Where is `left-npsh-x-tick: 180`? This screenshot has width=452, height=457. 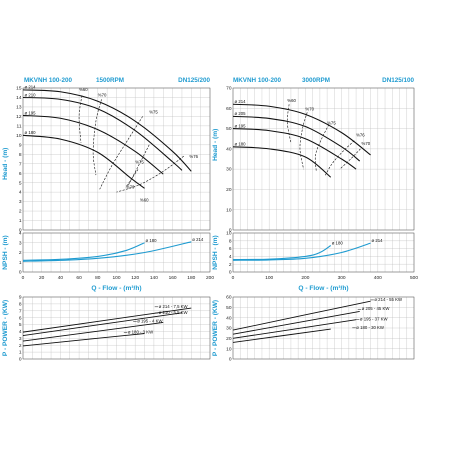 left-npsh-x-tick: 180 is located at coordinates (191, 278).